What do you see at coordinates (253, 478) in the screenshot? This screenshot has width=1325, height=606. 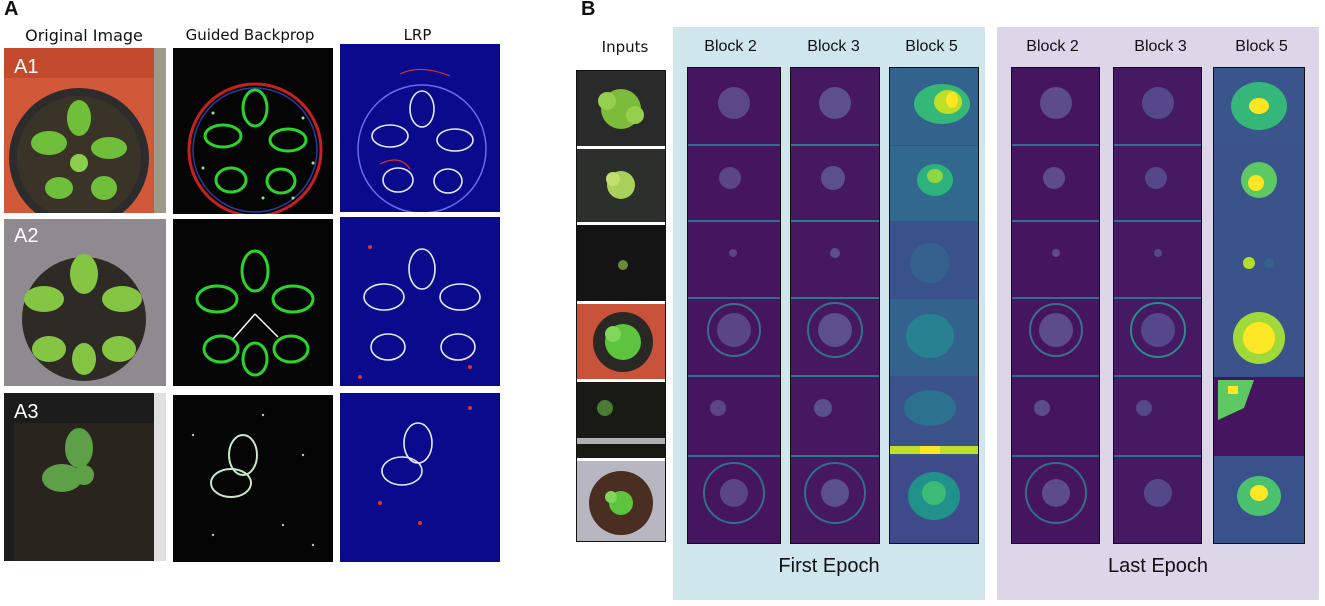 I see `guided-backprop-a3` at bounding box center [253, 478].